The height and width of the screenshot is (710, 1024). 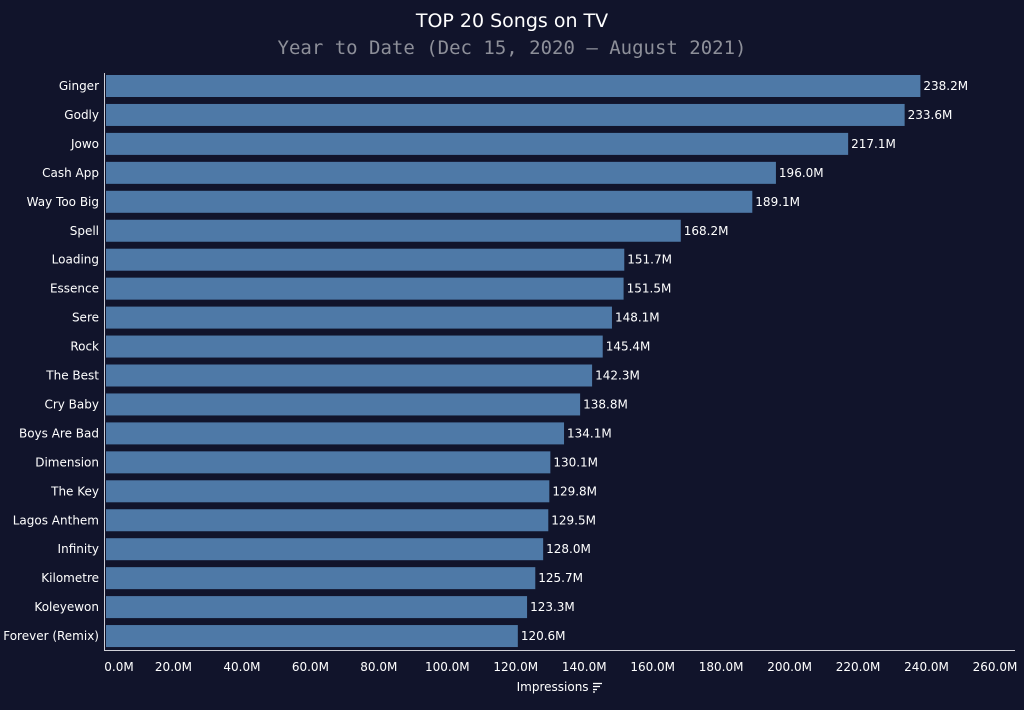 What do you see at coordinates (75, 260) in the screenshot?
I see `category-label: Loading` at bounding box center [75, 260].